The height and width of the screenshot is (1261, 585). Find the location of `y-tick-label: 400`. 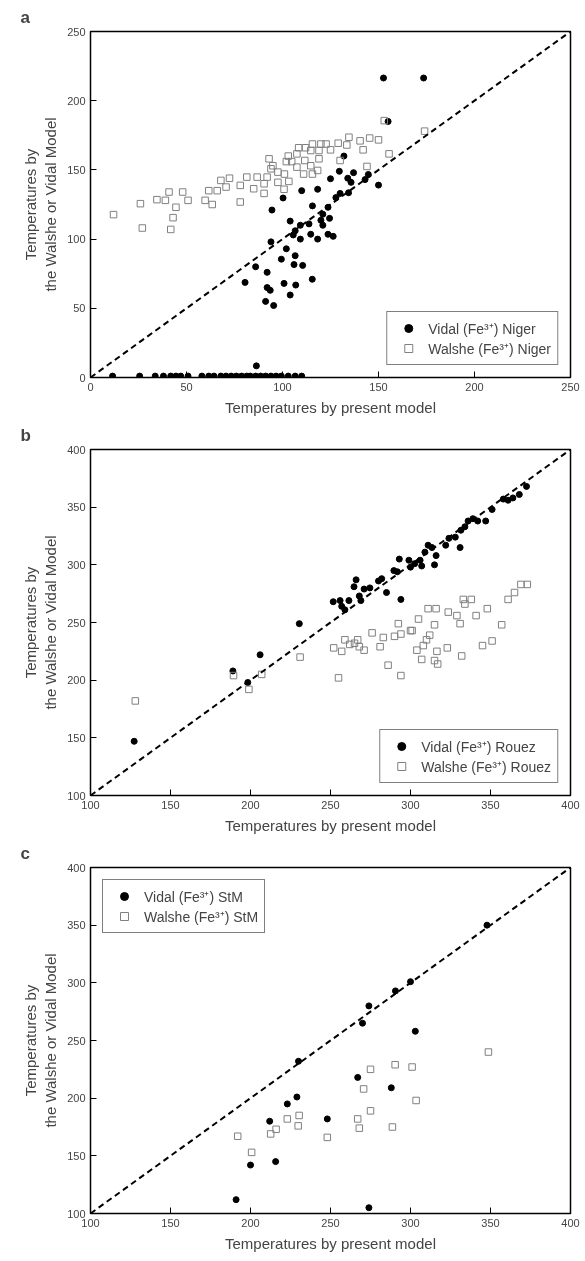

y-tick-label: 400 is located at coordinates (76, 867).